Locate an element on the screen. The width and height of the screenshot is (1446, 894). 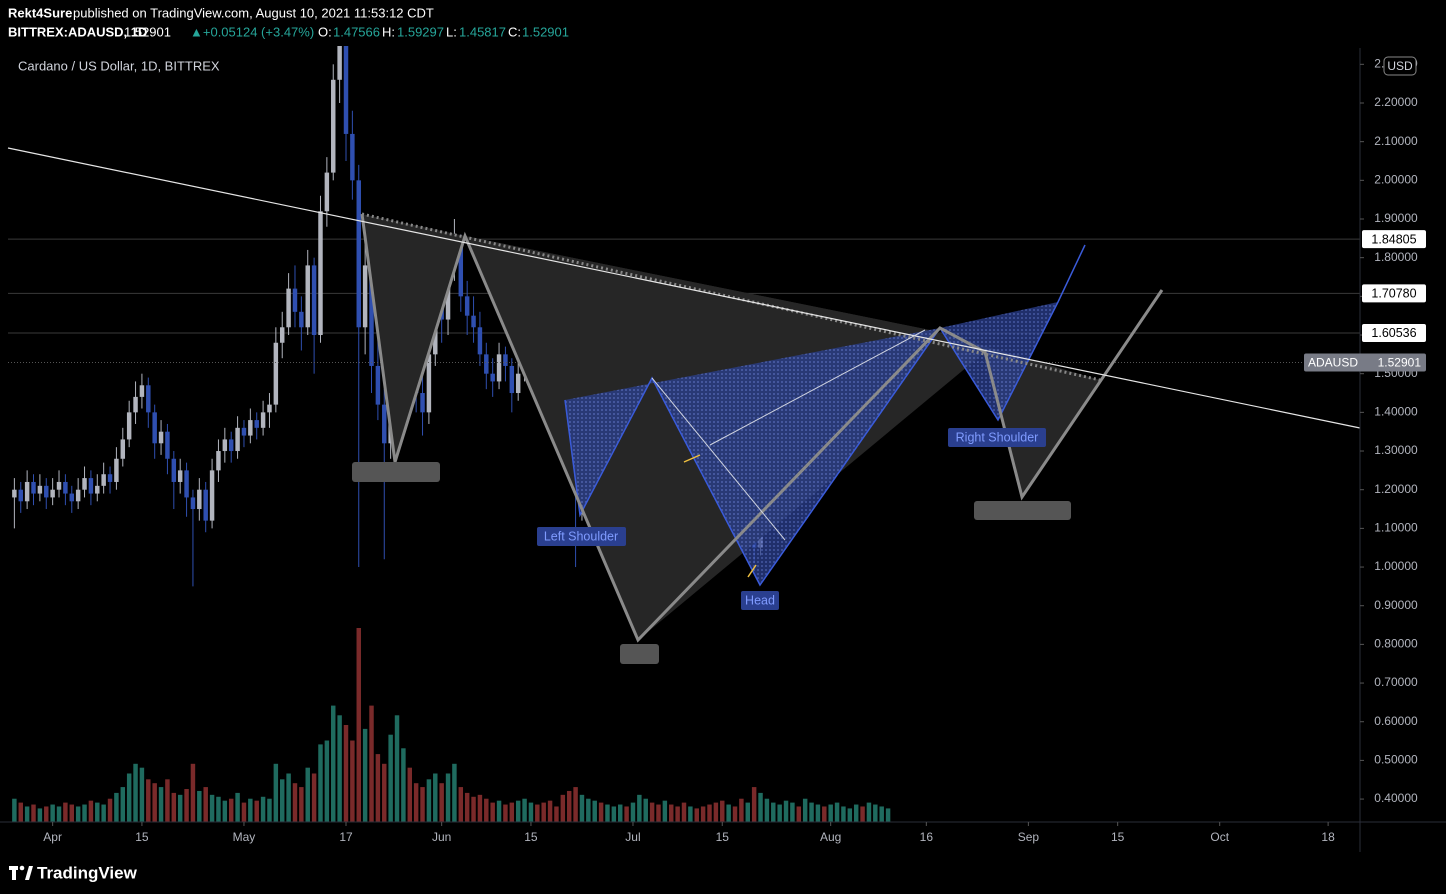
neckline is located at coordinates (731, 297).